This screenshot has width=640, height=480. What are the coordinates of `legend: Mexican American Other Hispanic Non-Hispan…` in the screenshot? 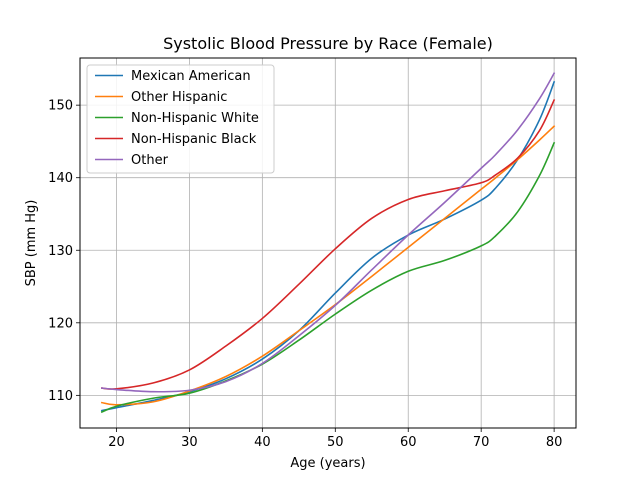 It's located at (180, 119).